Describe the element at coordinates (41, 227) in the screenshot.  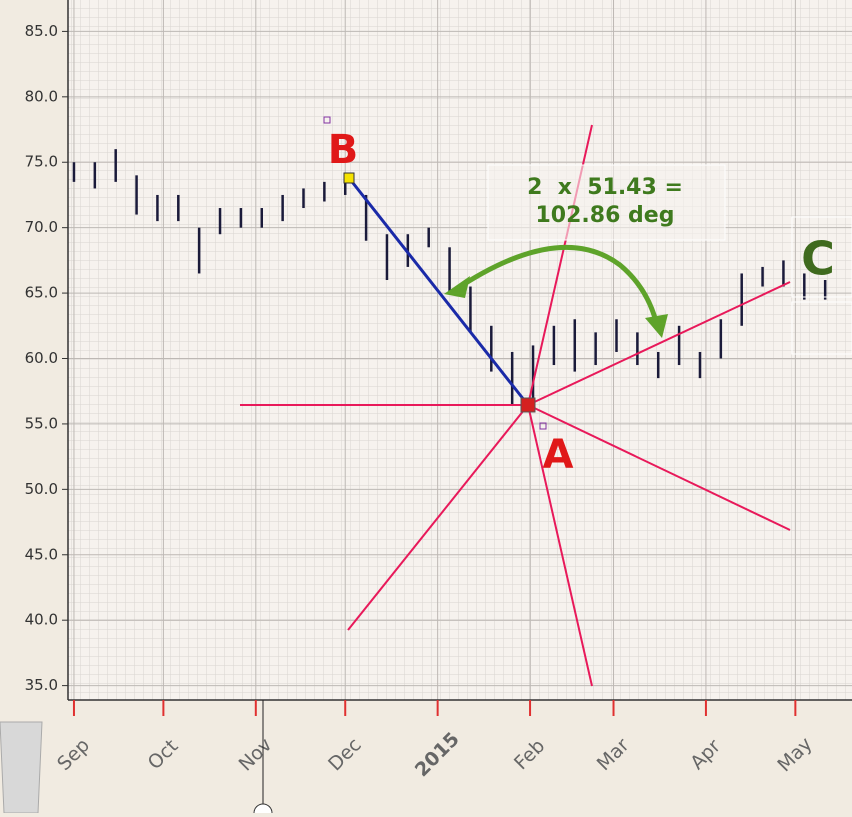
I see `y-tick-label: 70.0` at that location.